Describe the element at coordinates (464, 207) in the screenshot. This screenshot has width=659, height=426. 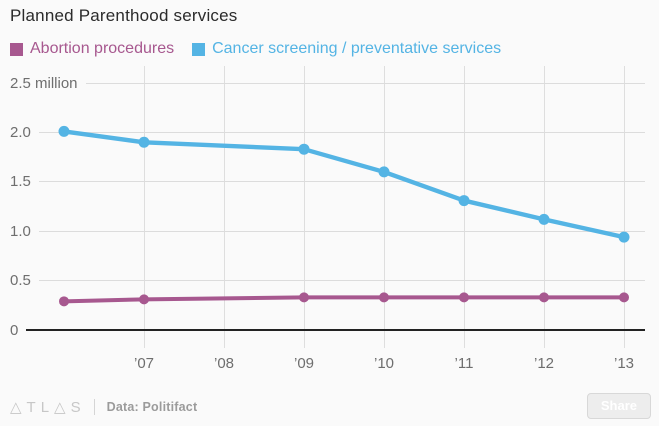
I see `x-gridline-2011` at that location.